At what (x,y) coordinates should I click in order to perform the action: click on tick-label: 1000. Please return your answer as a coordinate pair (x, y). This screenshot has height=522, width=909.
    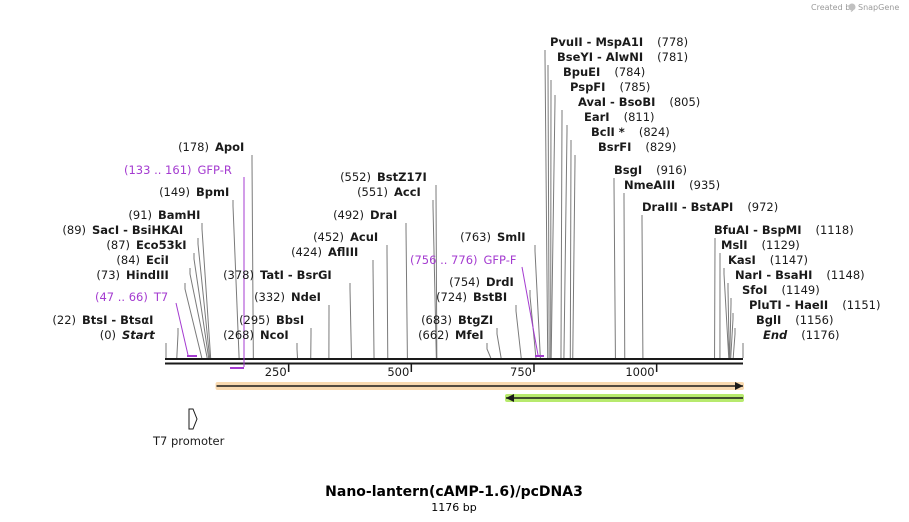
    Looking at the image, I should click on (639, 372).